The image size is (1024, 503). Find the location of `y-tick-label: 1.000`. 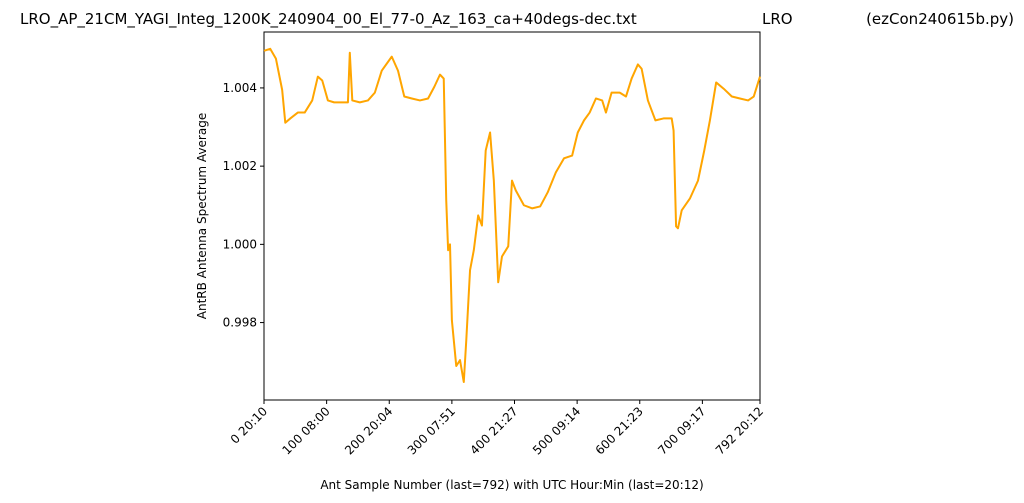

y-tick-label: 1.000 is located at coordinates (240, 244).